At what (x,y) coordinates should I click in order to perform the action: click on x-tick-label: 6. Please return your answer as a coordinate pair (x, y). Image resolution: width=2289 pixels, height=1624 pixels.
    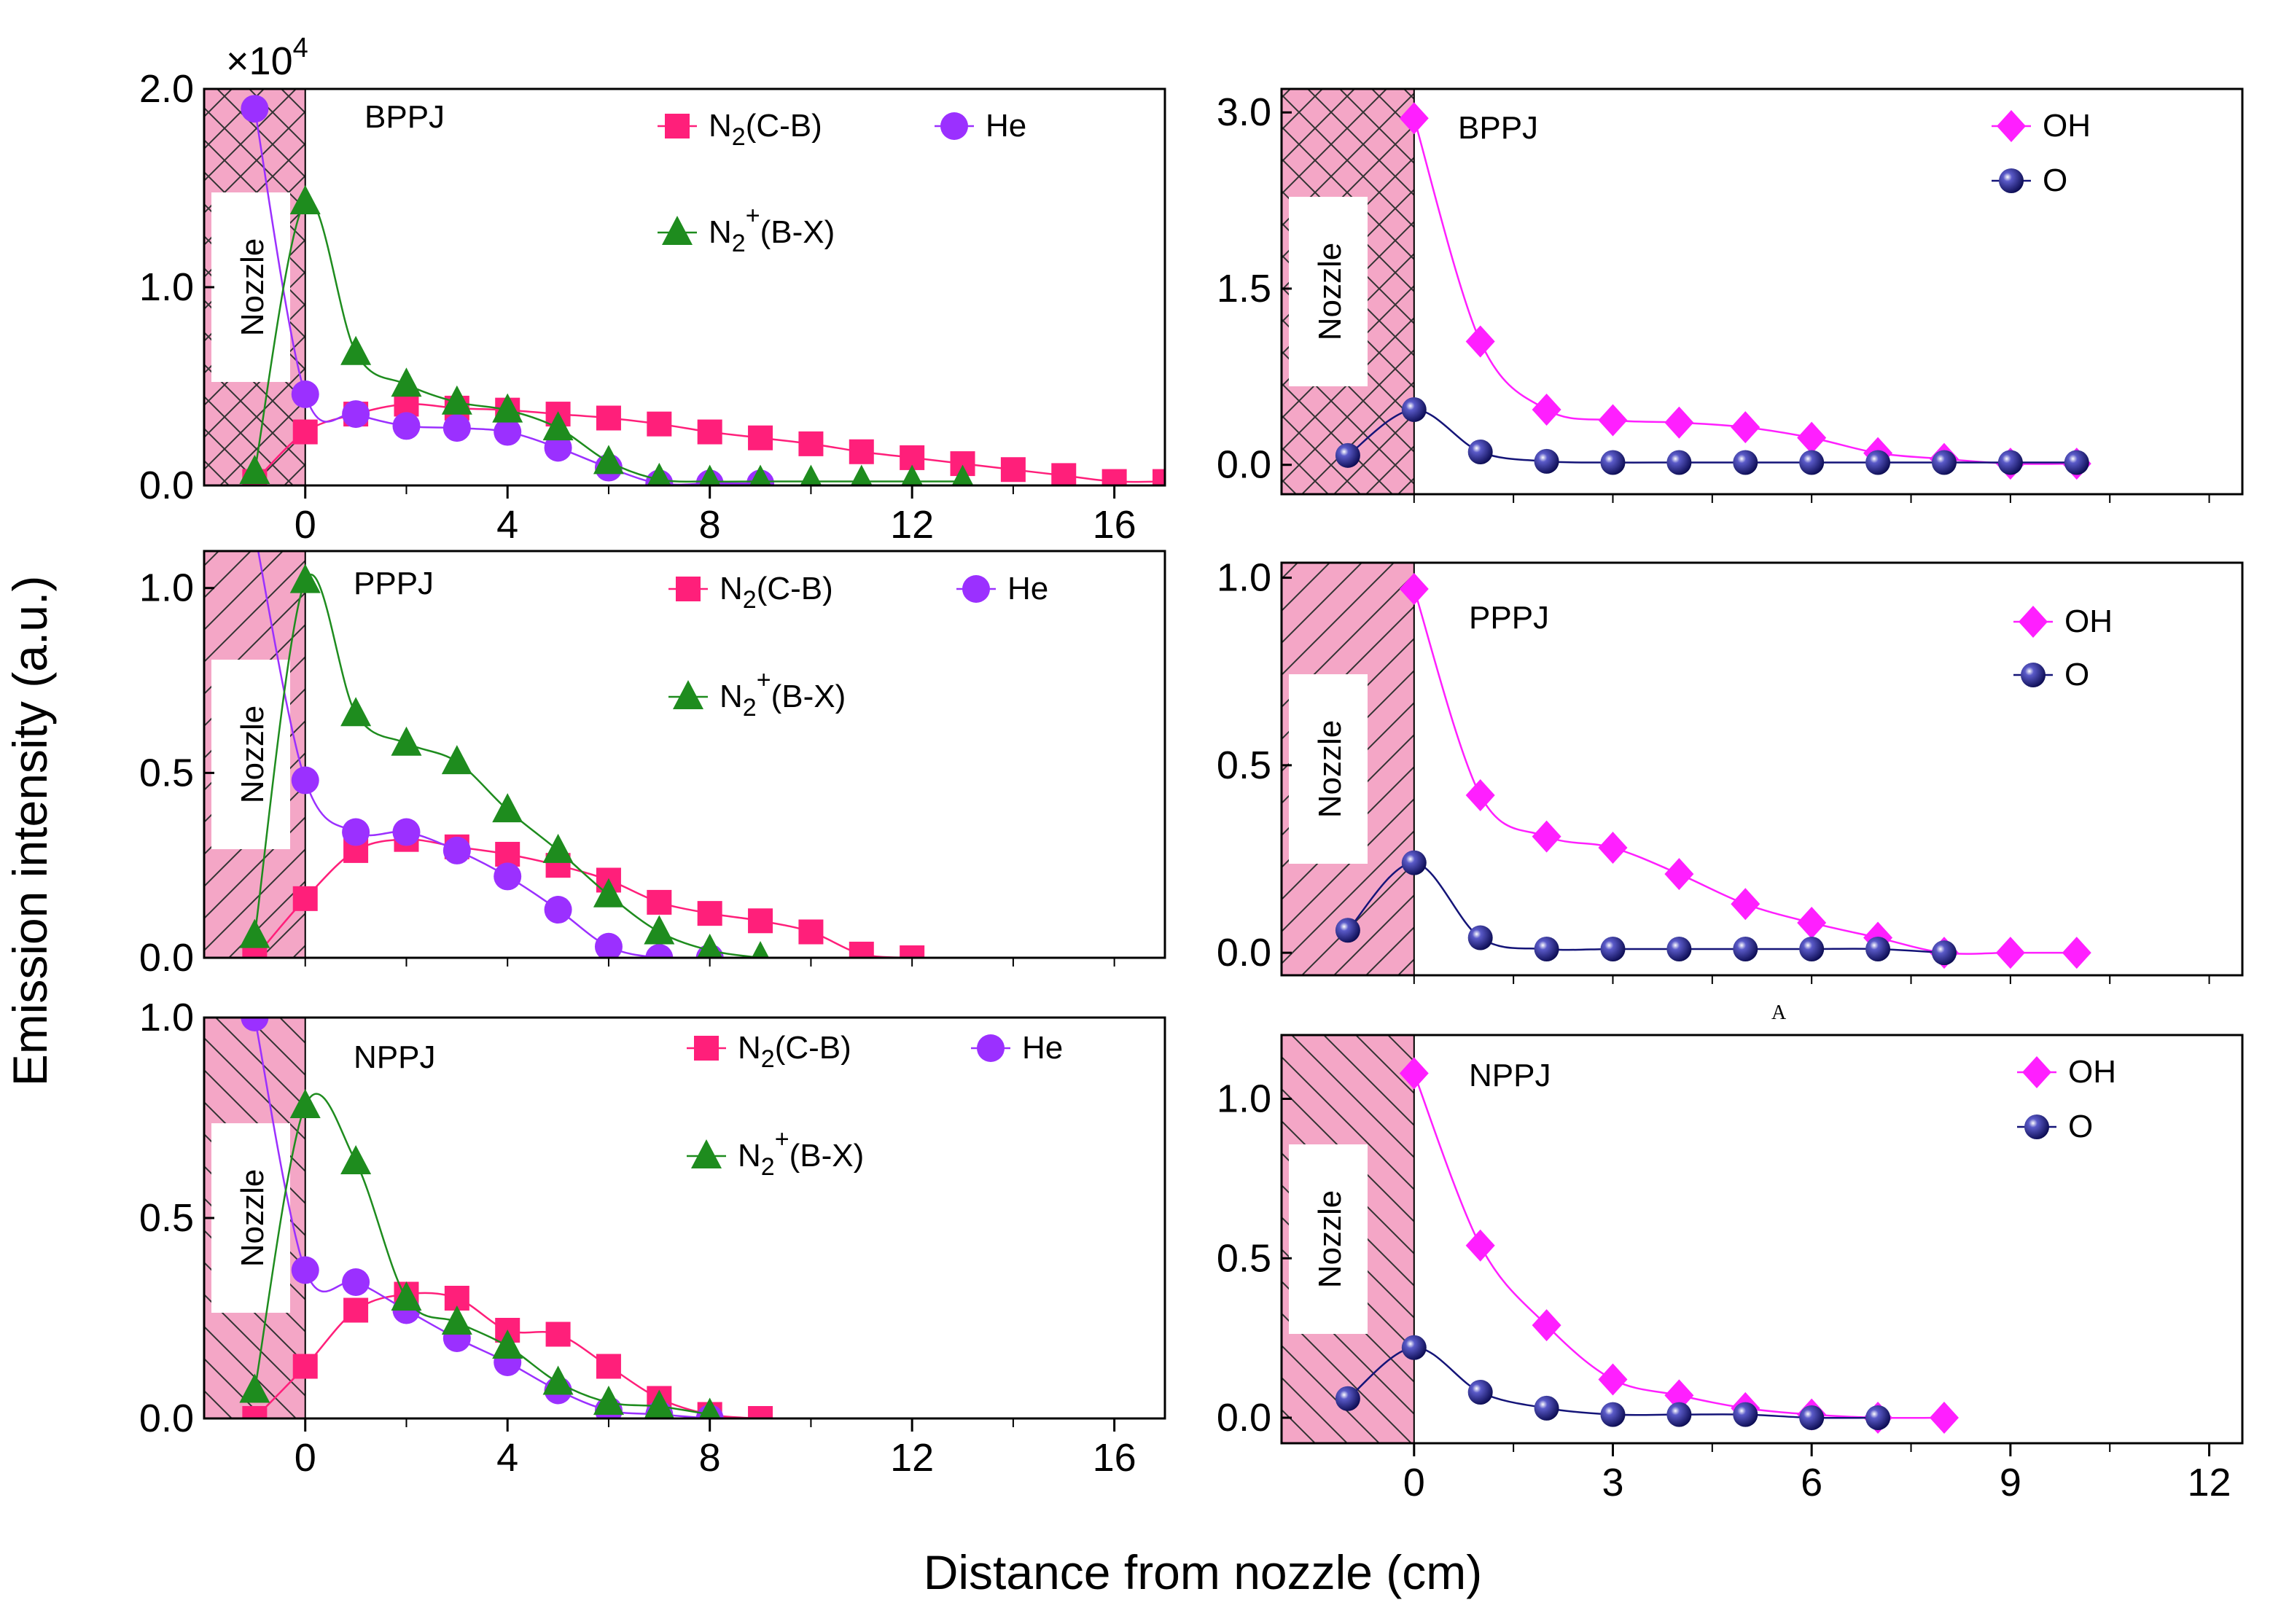
    Looking at the image, I should click on (1811, 1482).